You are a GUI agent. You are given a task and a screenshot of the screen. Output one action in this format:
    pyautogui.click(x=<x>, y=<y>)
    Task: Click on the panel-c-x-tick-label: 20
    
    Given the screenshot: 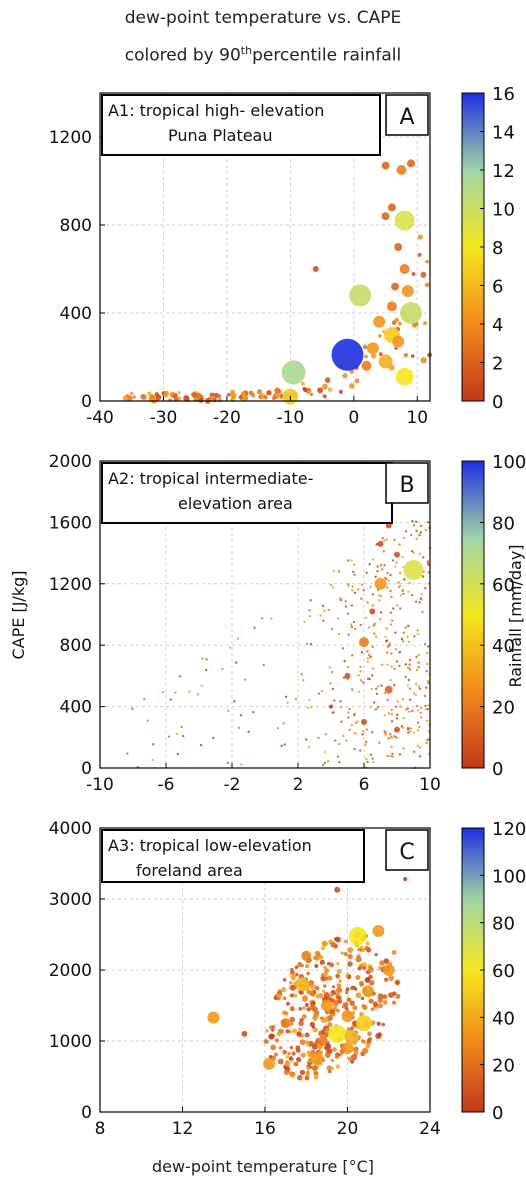 What is the action you would take?
    pyautogui.click(x=348, y=1129)
    